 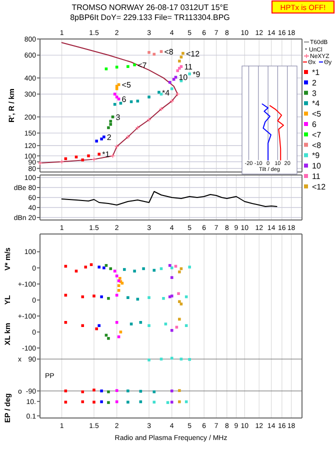 I want to click on legend-label: *9, so click(x=316, y=155).